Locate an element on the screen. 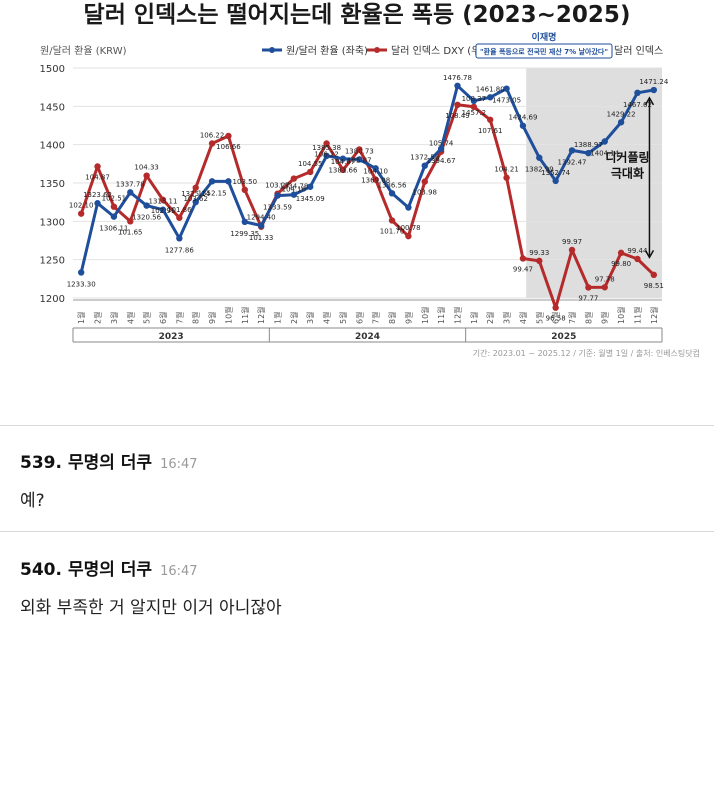 The height and width of the screenshot is (801, 714). data-label-dxy: 96.58 is located at coordinates (556, 319).